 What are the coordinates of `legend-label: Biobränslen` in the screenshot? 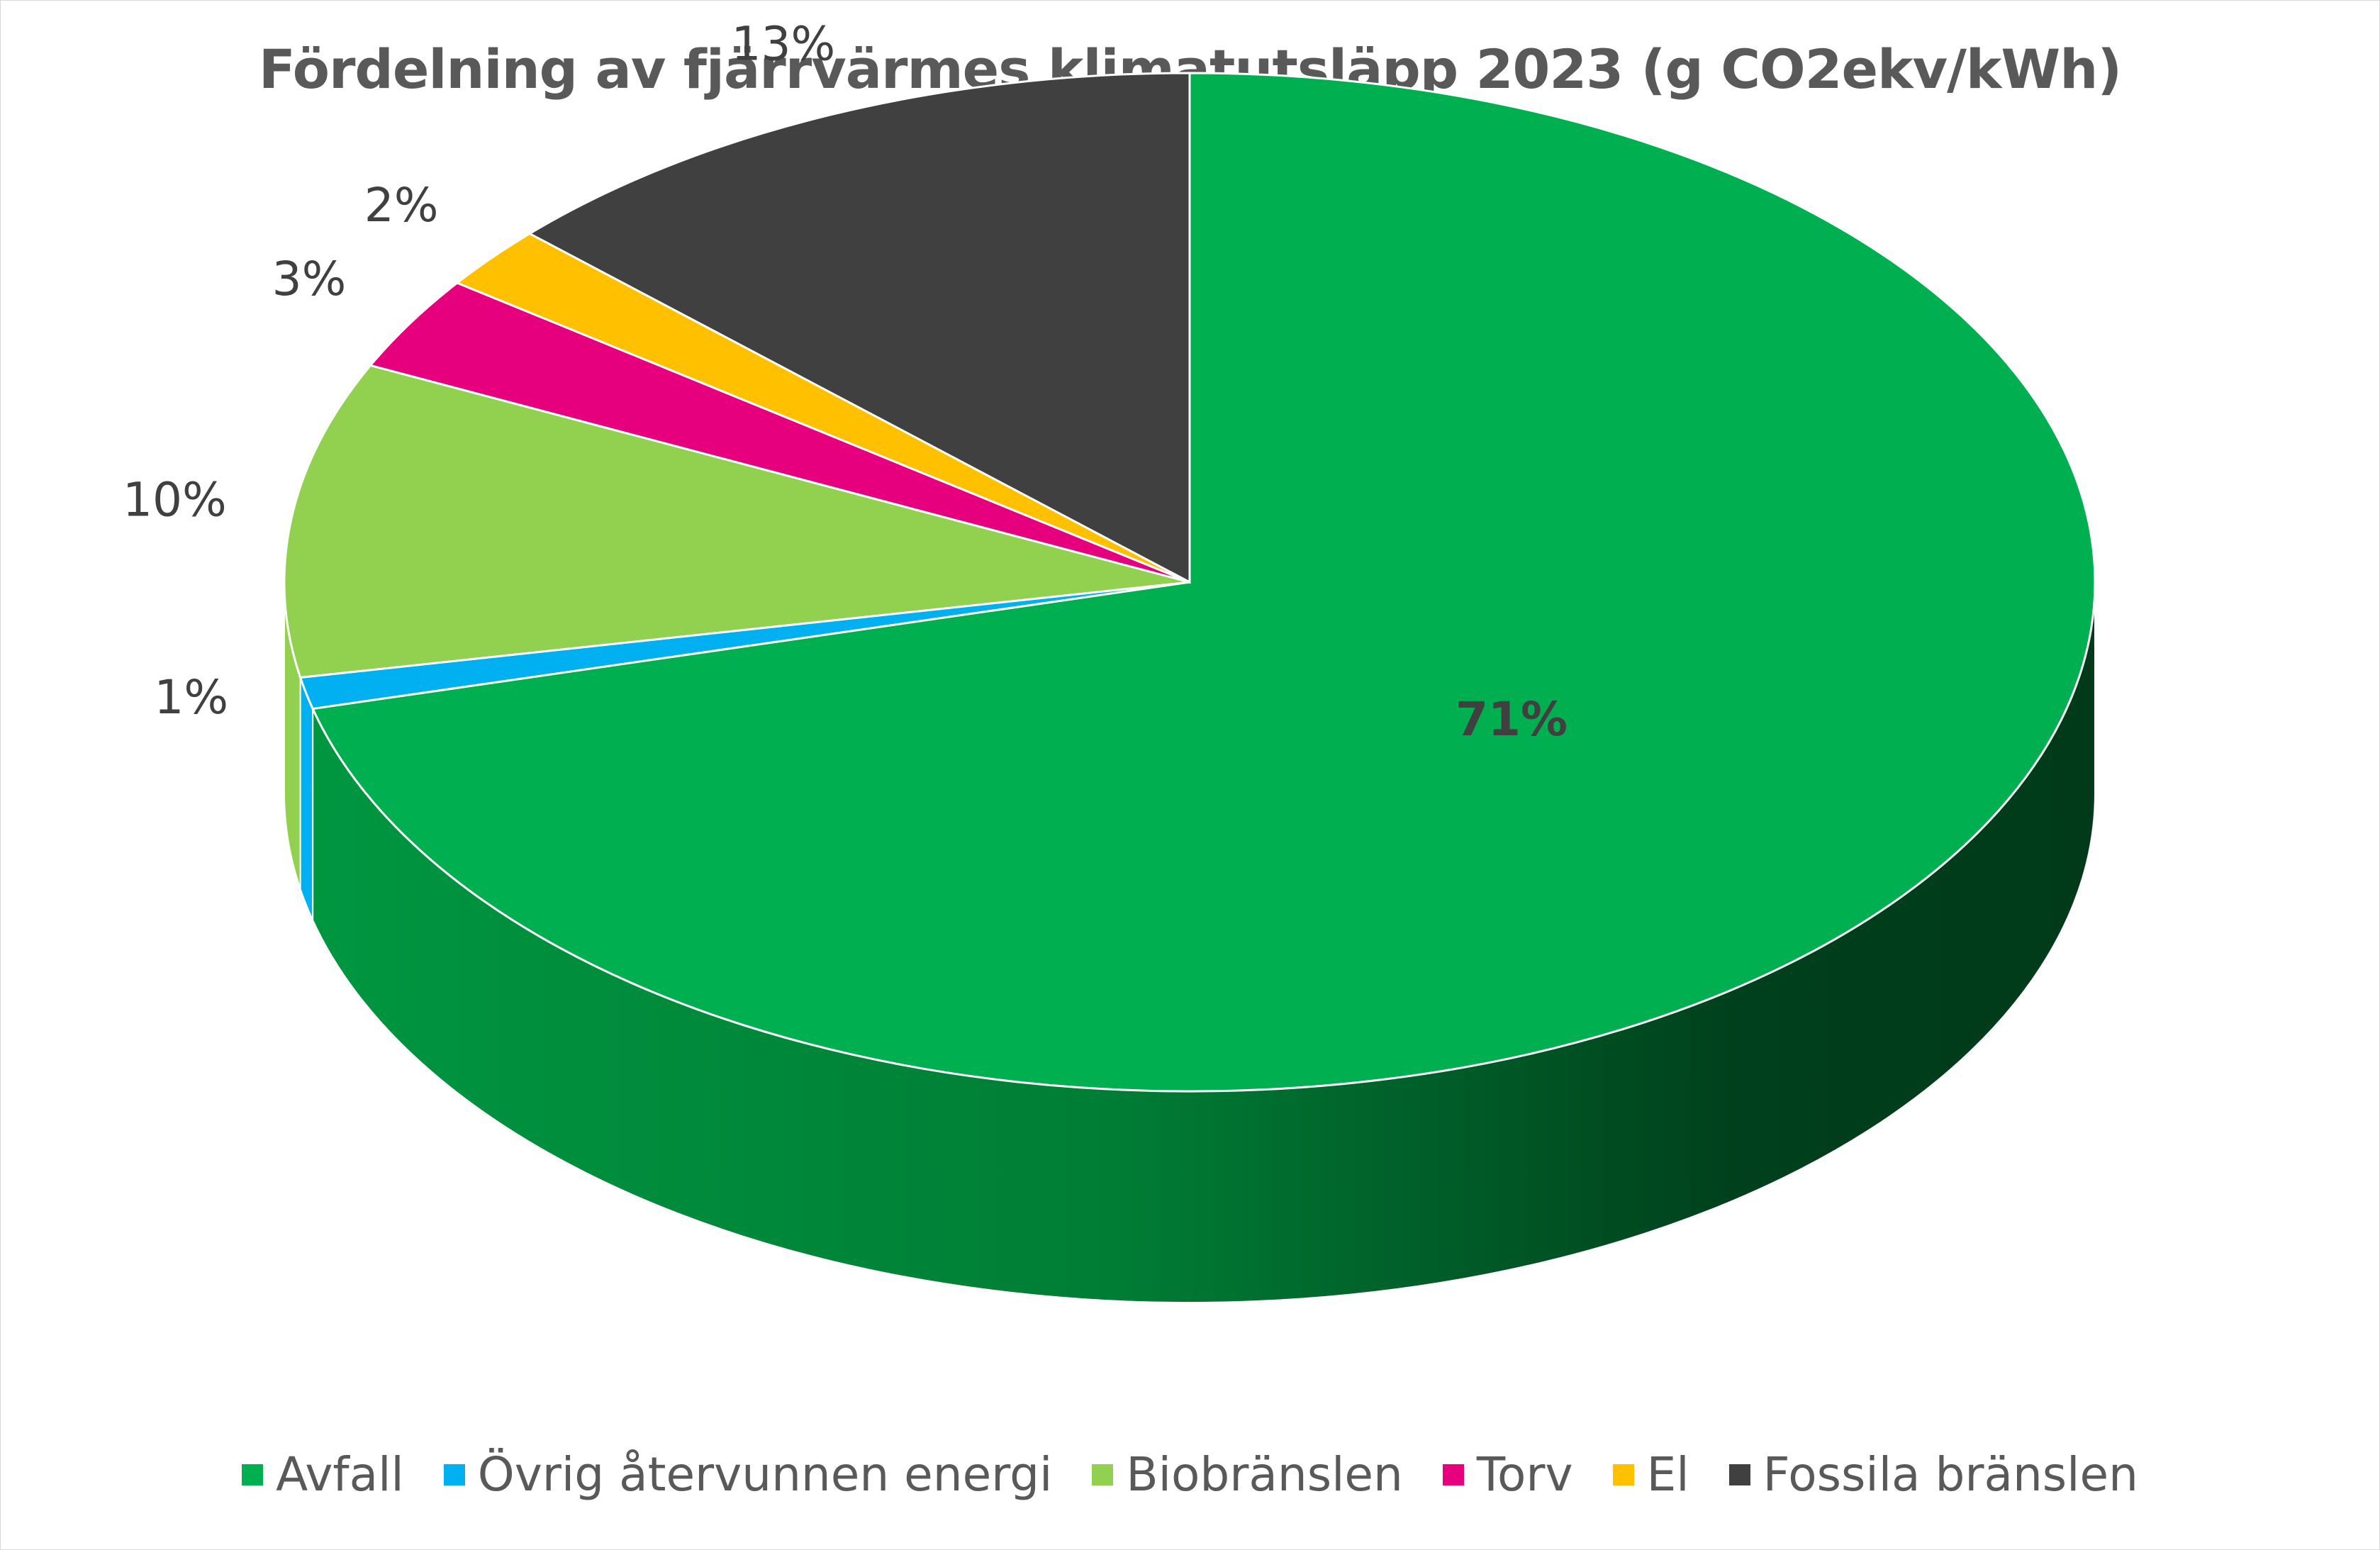 It's located at (1264, 1474).